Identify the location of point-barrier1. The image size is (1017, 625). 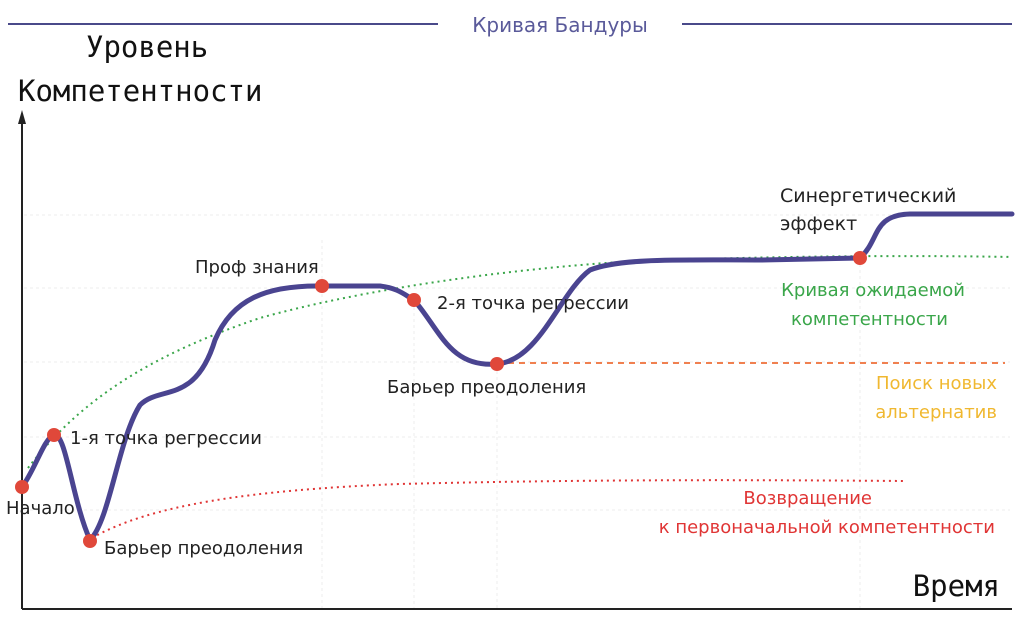
(90, 541).